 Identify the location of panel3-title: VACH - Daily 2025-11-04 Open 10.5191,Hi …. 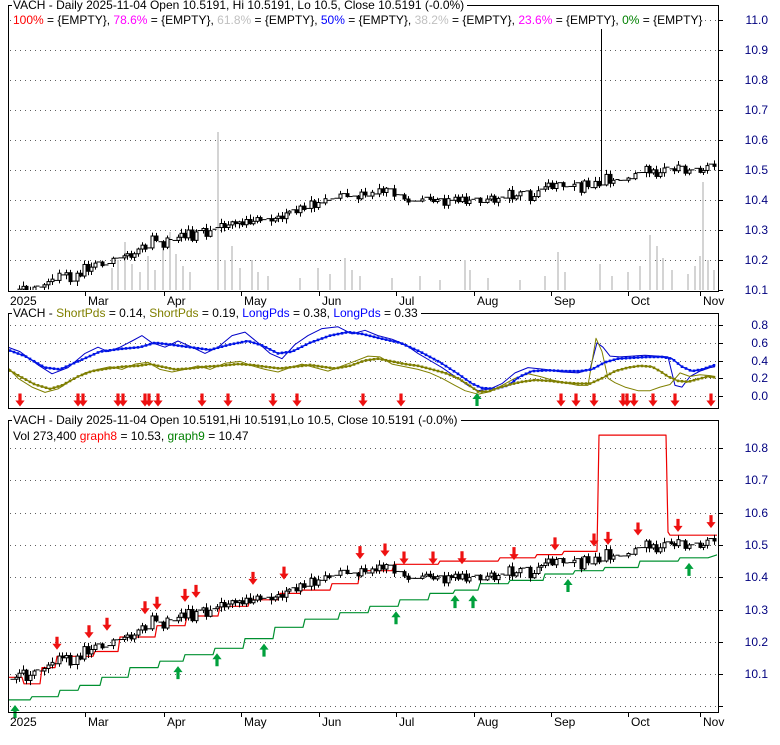
(236, 420).